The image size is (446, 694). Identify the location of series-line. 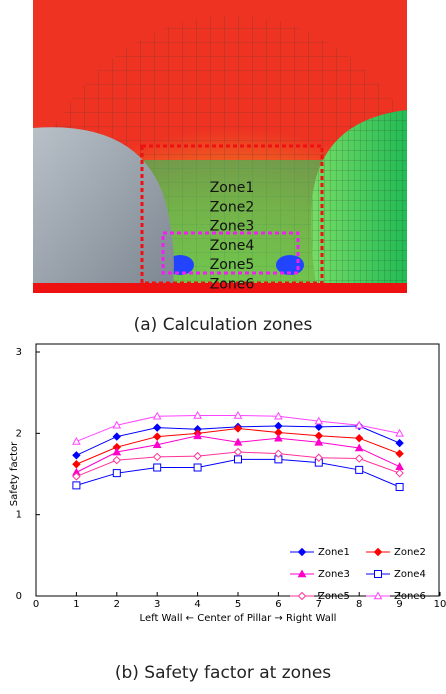
(238, 473).